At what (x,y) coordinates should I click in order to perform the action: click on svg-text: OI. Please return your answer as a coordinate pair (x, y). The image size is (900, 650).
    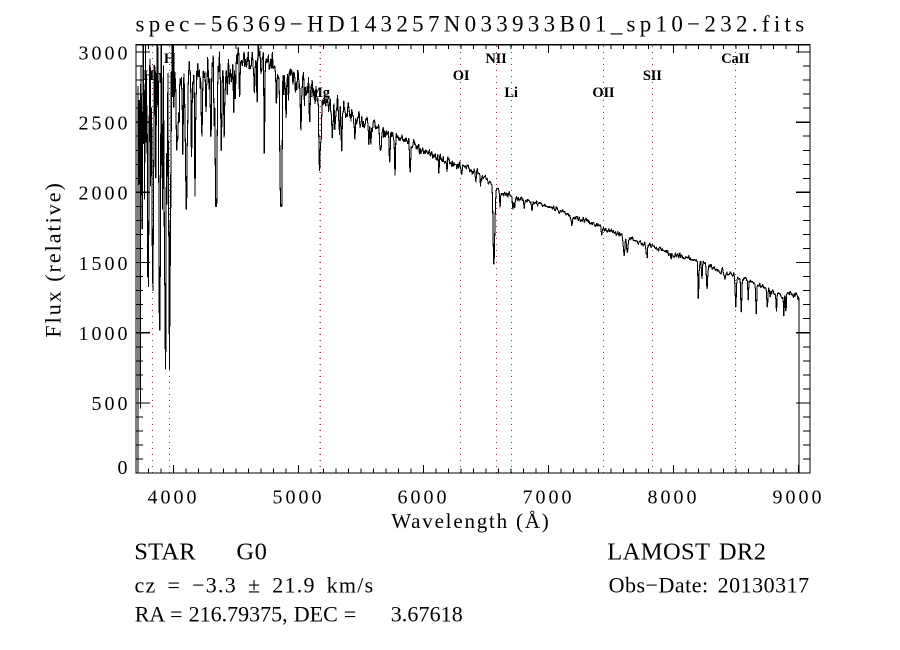
    Looking at the image, I should click on (461, 76).